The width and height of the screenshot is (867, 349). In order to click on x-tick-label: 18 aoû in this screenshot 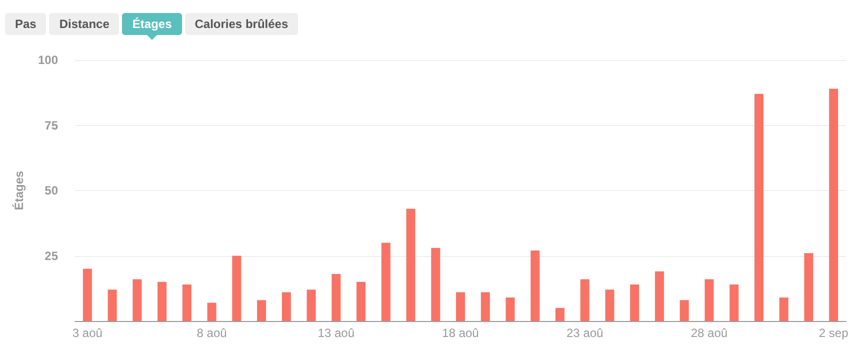, I will do `click(460, 333)`.